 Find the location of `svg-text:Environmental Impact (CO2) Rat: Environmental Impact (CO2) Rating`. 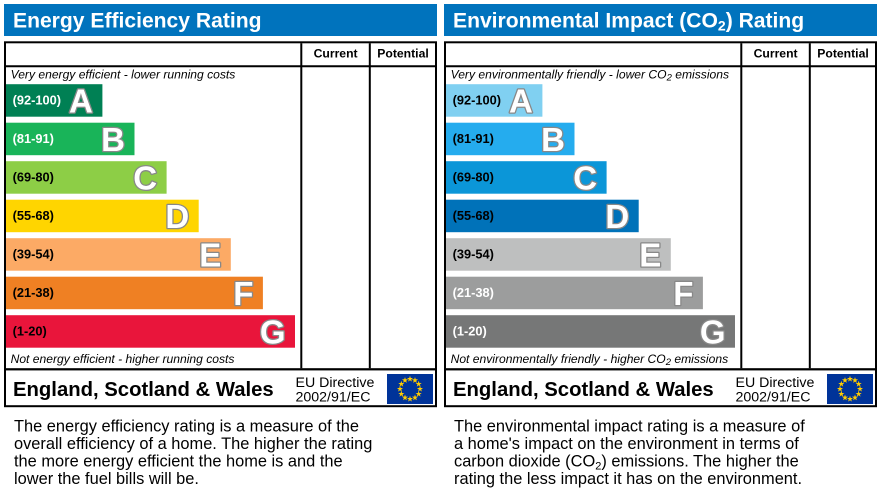

svg-text:Environmental Impact (CO2) Rat: Environmental Impact (CO2) Rating is located at coordinates (628, 22).